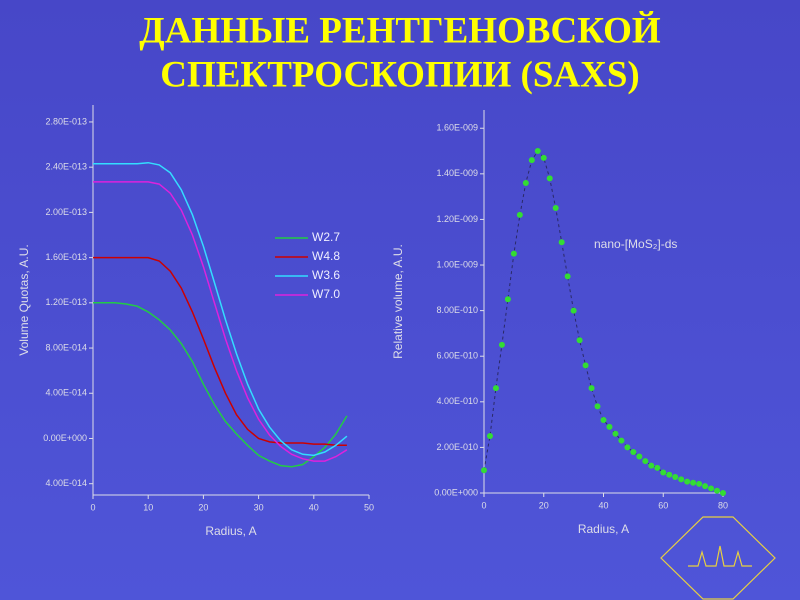  What do you see at coordinates (457, 219) in the screenshot?
I see `y-tick-label: 1.20E-009` at bounding box center [457, 219].